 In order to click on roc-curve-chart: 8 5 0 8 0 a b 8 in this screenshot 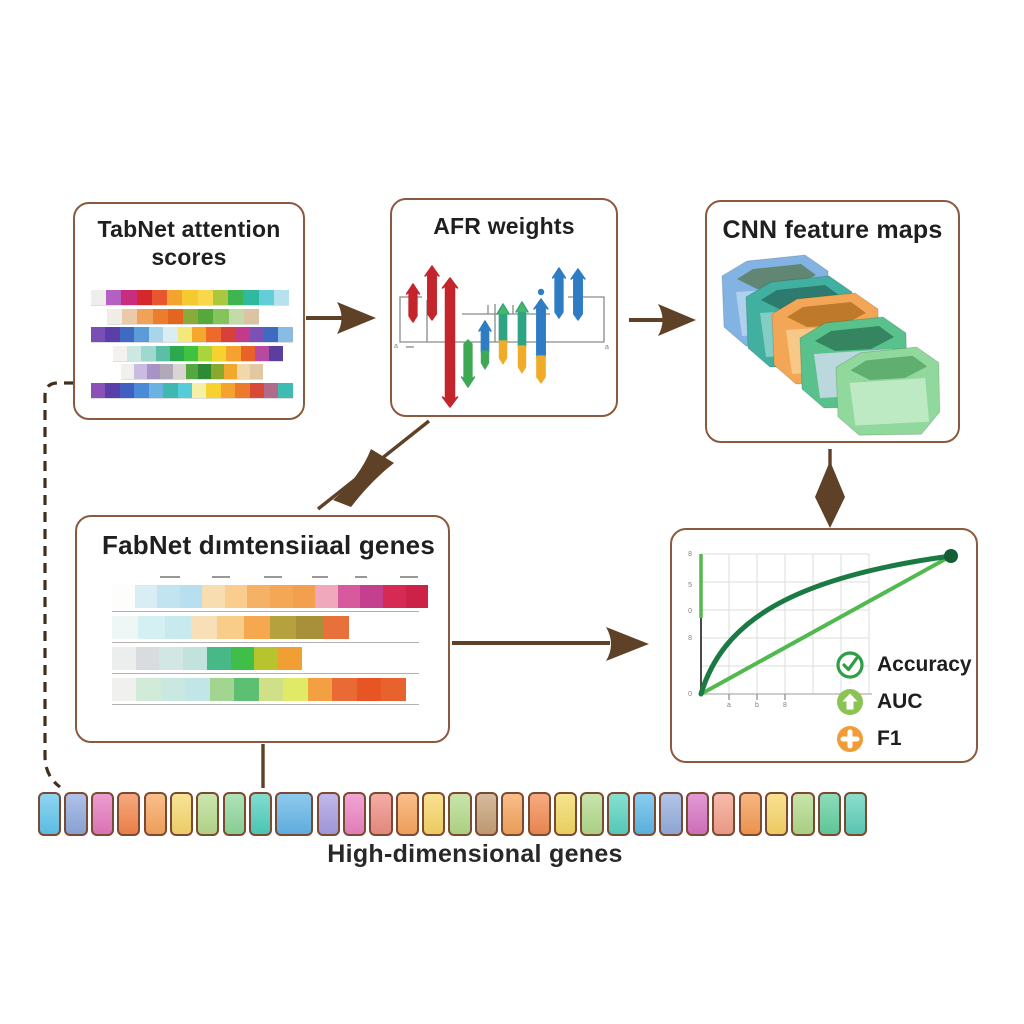, I will do `click(823, 629)`.